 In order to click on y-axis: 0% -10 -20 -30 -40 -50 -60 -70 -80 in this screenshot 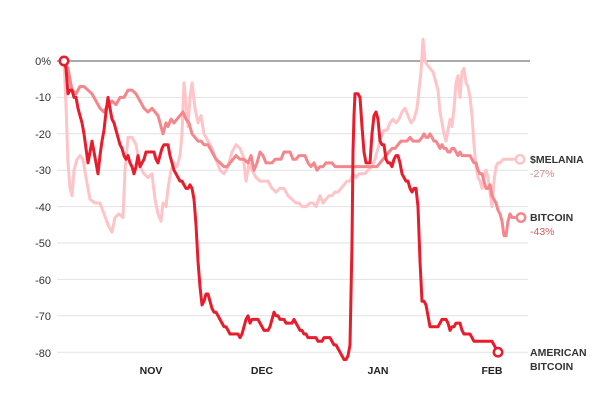, I will do `click(43, 208)`.